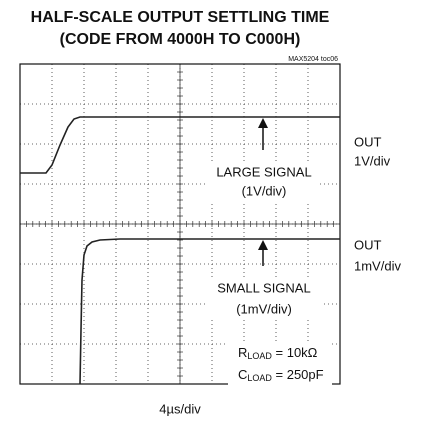 This screenshot has width=422, height=437. I want to click on channel-scale: 1mV/div, so click(377, 265).